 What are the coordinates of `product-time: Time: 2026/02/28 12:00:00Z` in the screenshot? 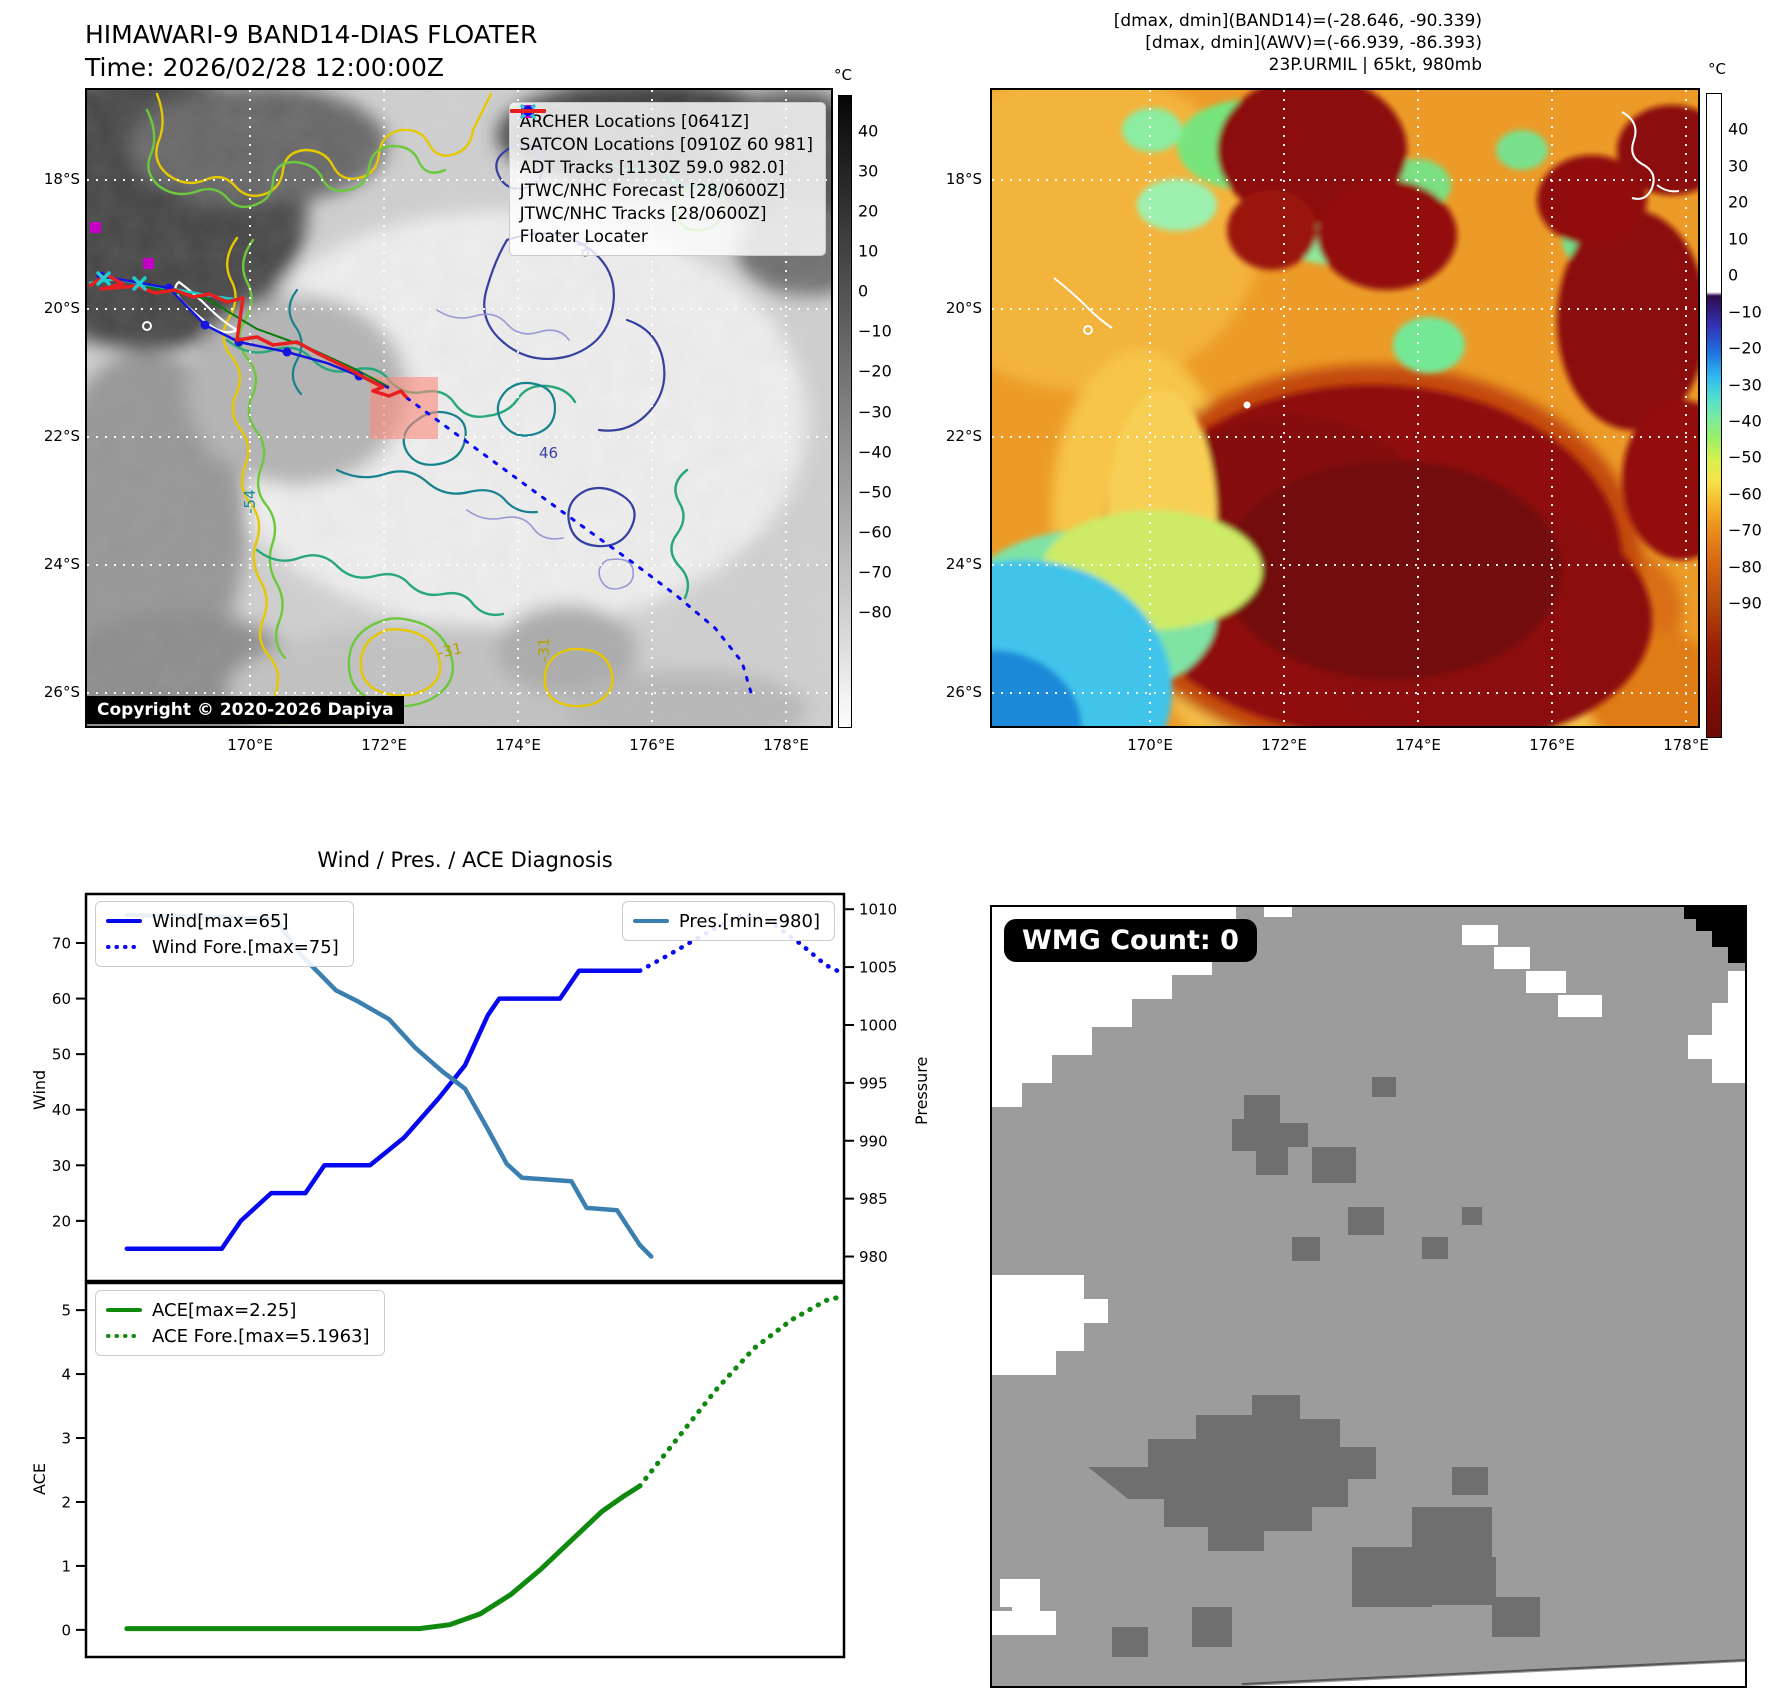 It's located at (264, 67).